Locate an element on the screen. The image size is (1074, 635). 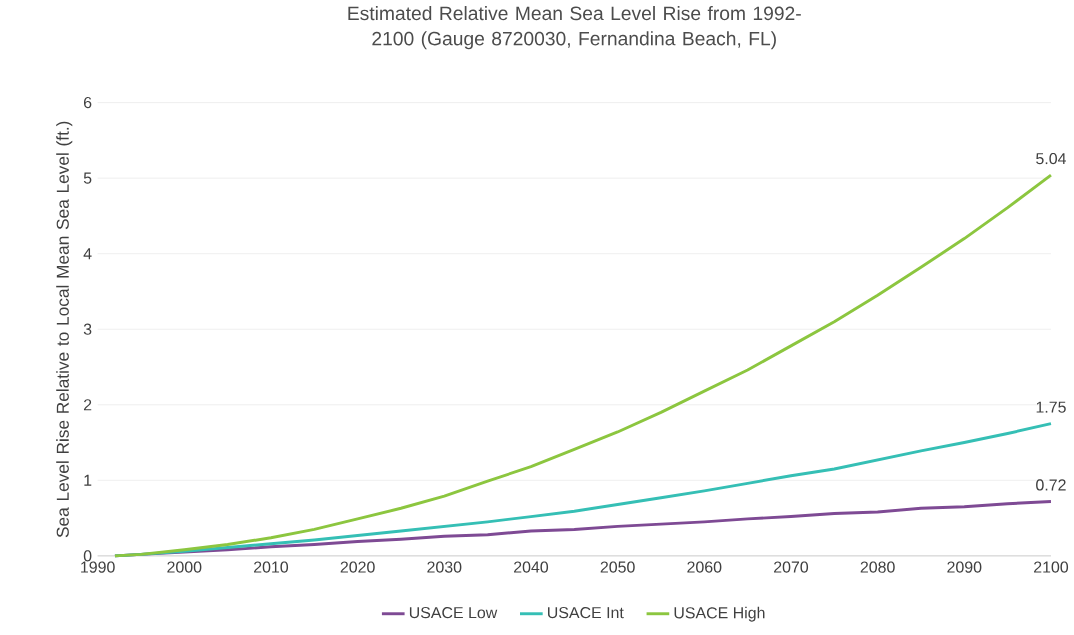
y-axis-title: Sea Level Rise Relative to Local Mean Sea Level (ft.) is located at coordinates (64, 329).